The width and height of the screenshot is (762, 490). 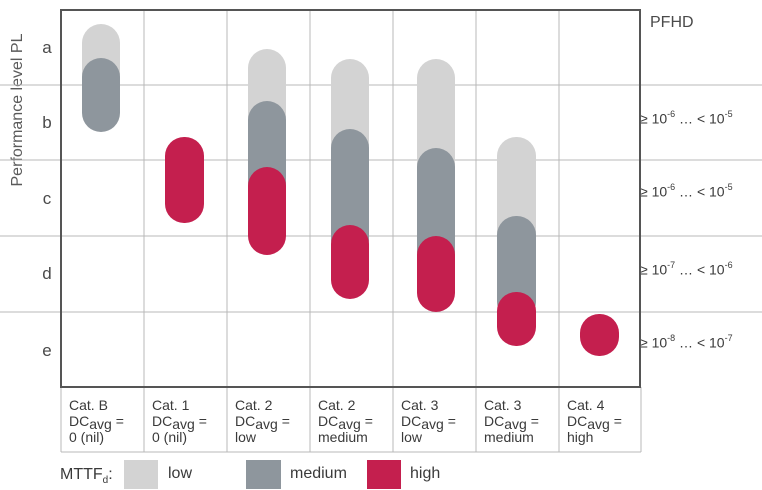 What do you see at coordinates (686, 191) in the screenshot?
I see `pfhd-range-c: ≥ 10-6 … < 10-5` at bounding box center [686, 191].